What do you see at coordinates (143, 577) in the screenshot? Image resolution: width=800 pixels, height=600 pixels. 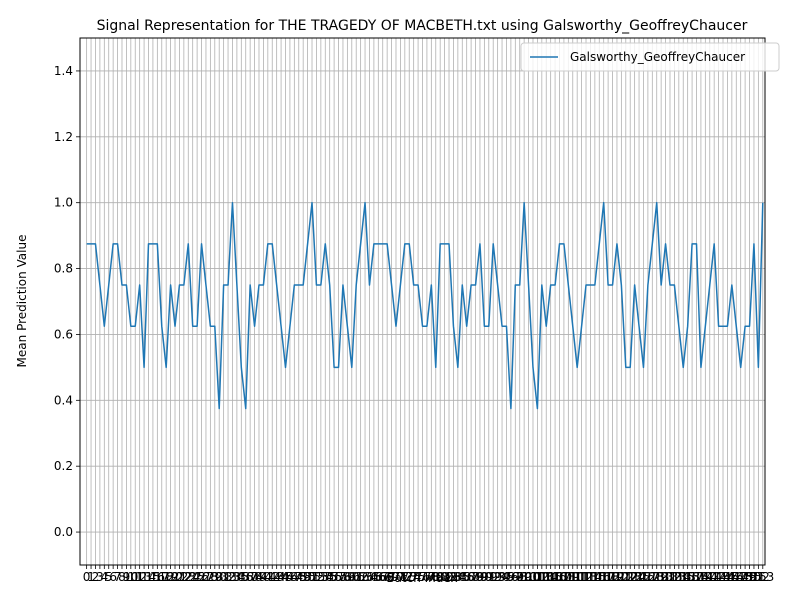 I see `x-tick-label: 13` at bounding box center [143, 577].